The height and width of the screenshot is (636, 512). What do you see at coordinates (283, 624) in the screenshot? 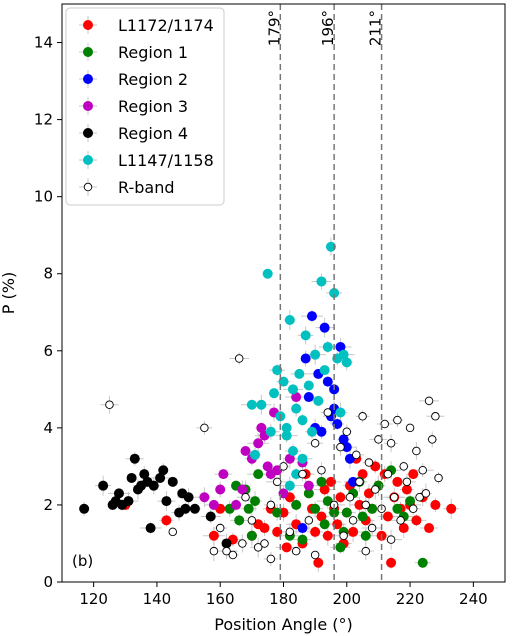
I see `x-axis-label: Position Angle (°)` at bounding box center [283, 624].